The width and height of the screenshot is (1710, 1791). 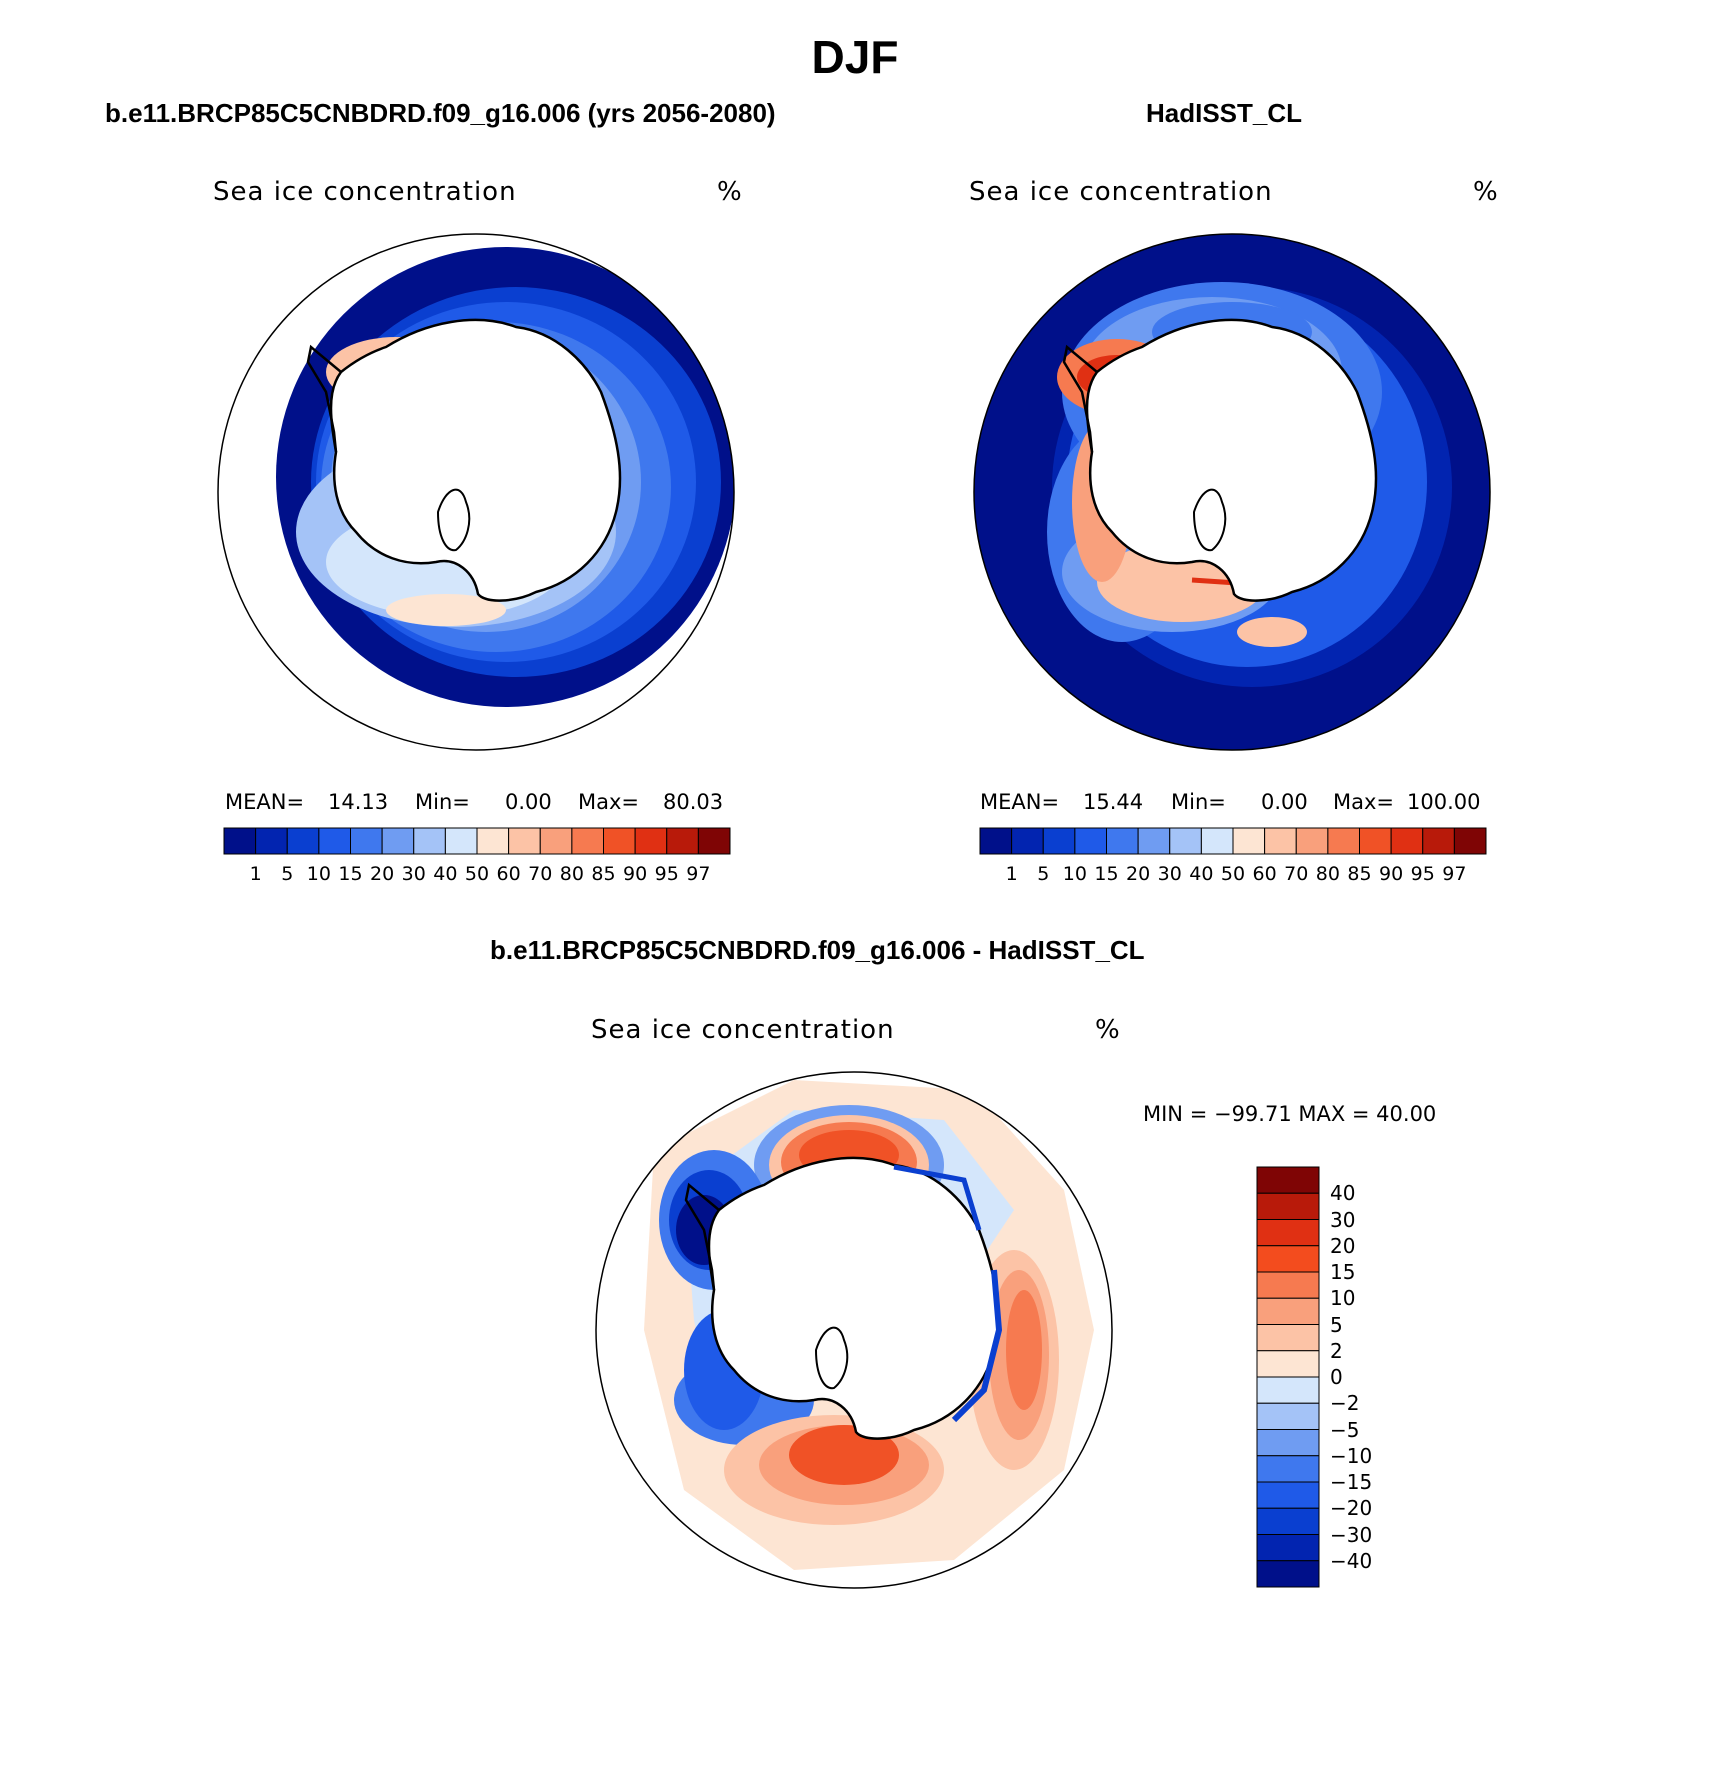 What do you see at coordinates (528, 802) in the screenshot?
I see `panel-model-min: 0.00` at bounding box center [528, 802].